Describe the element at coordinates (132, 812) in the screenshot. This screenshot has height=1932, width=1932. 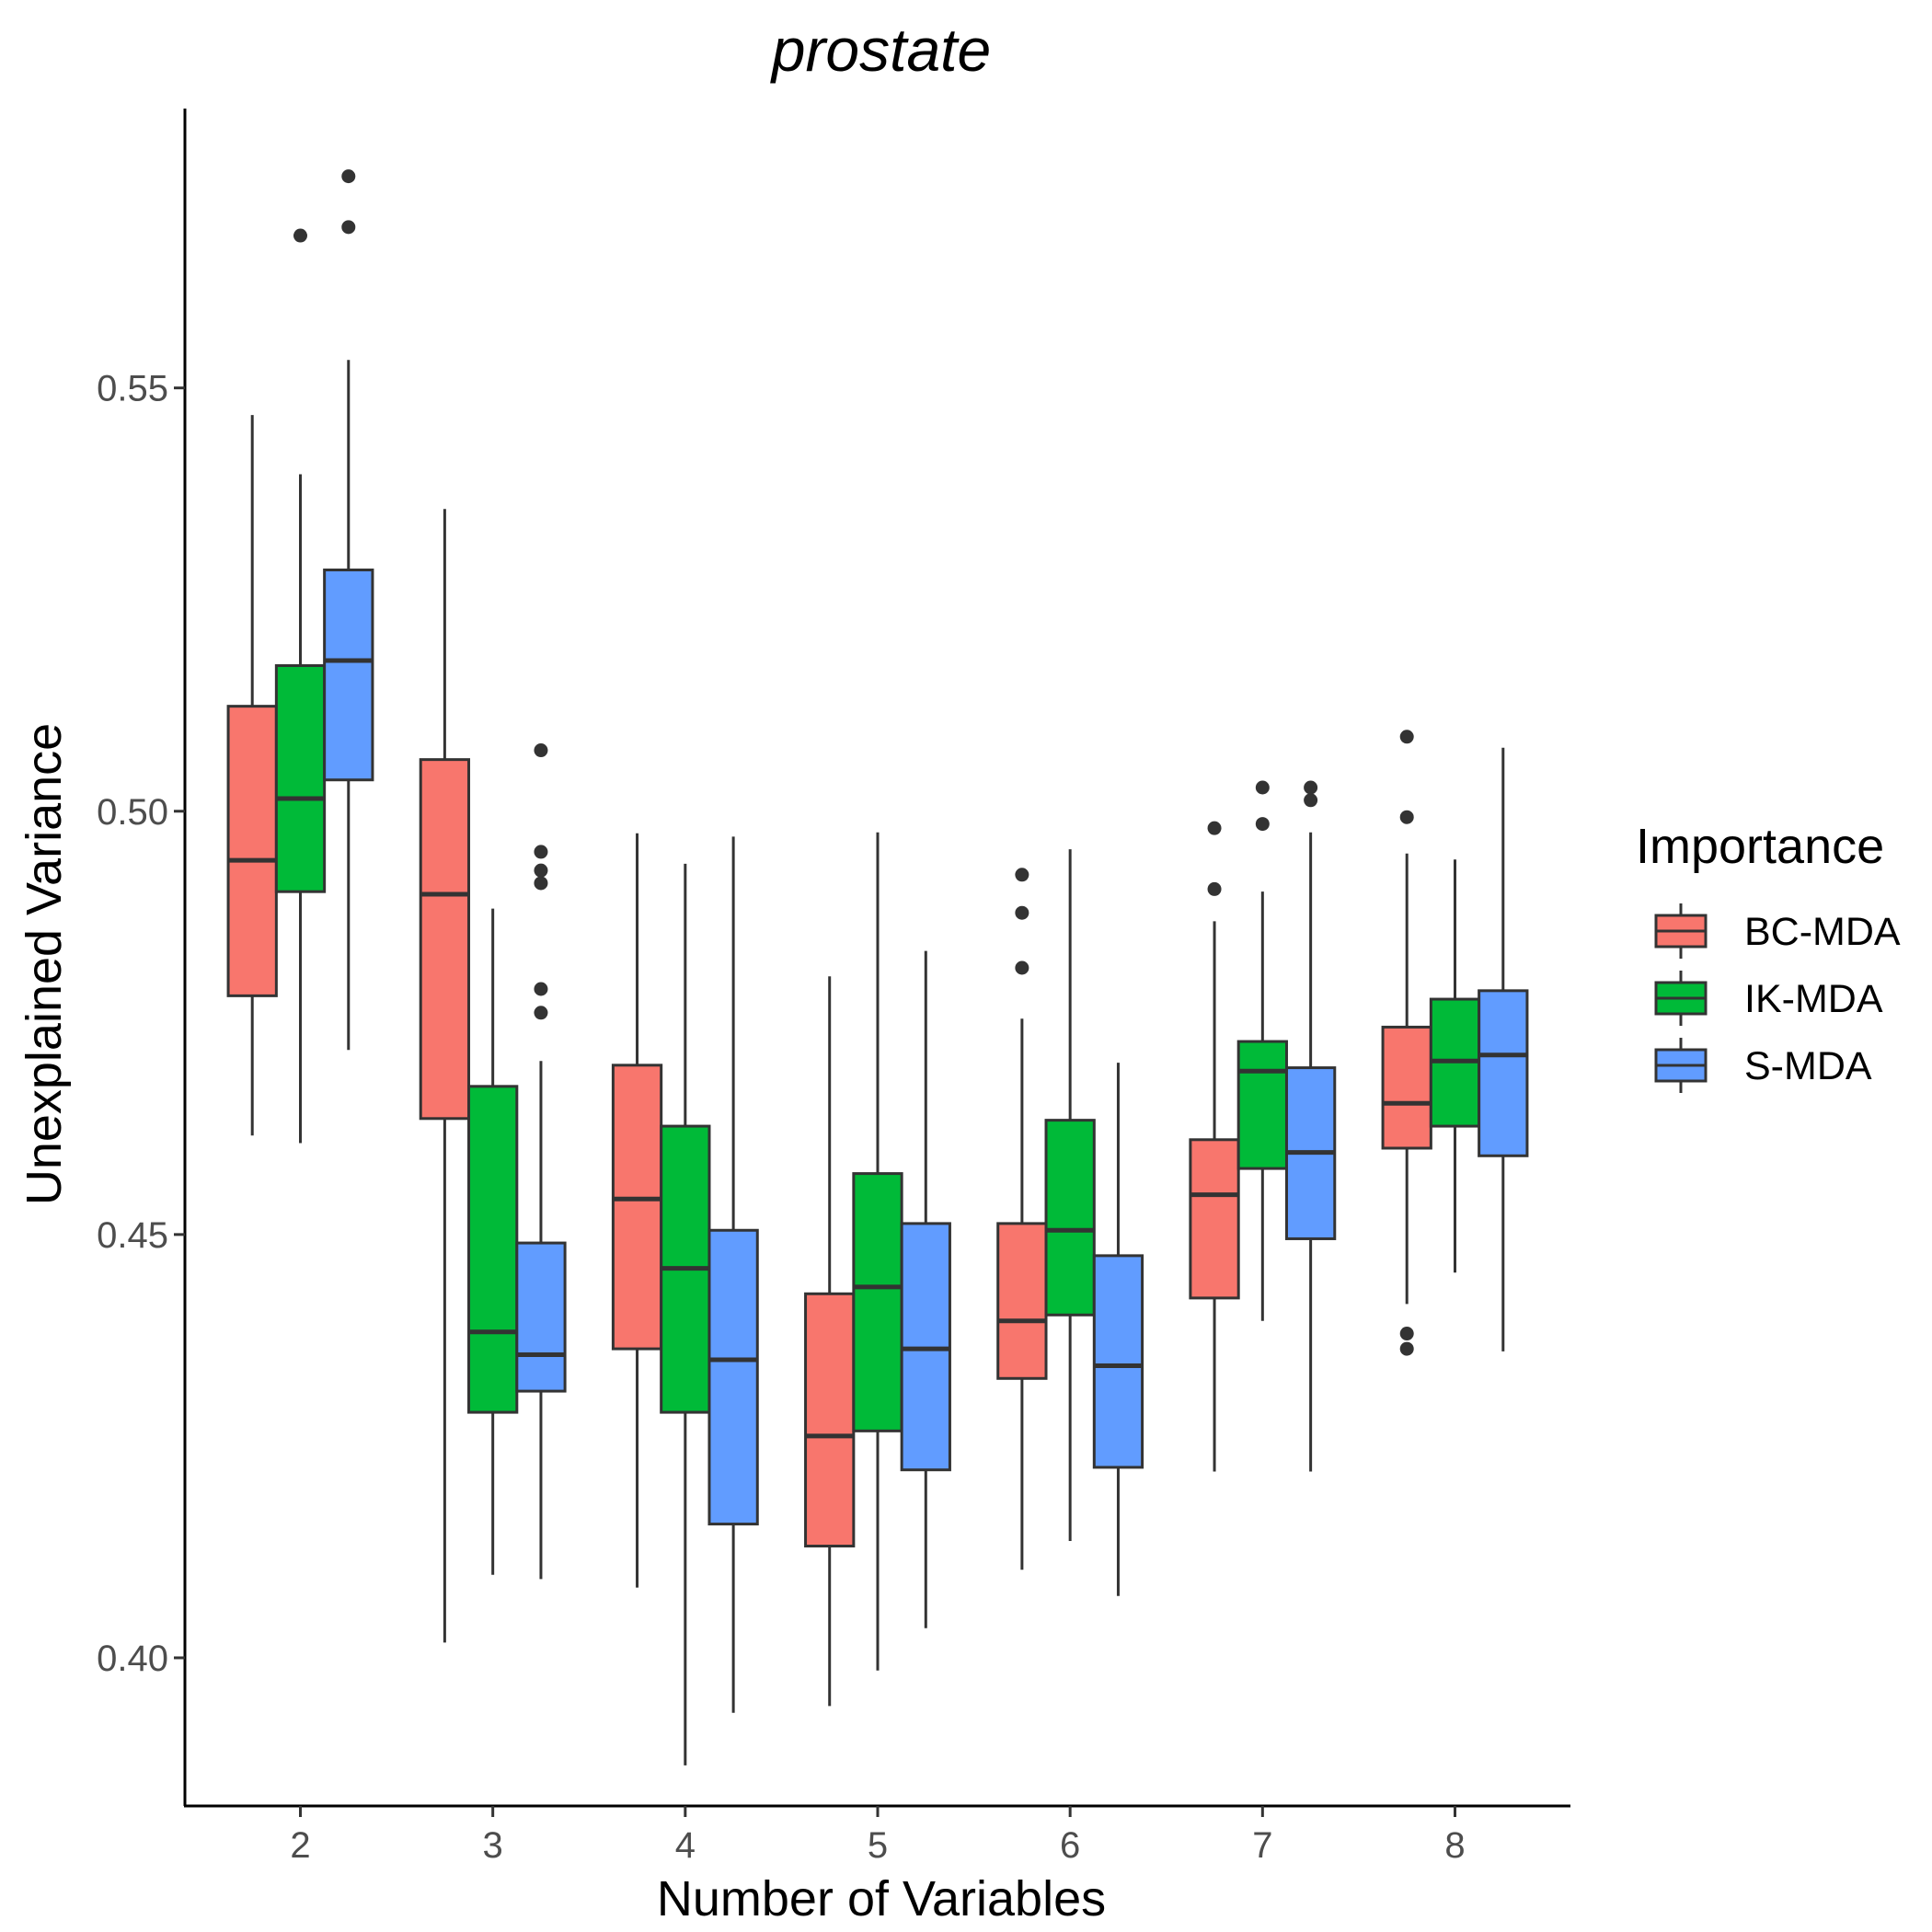
I see `y-tick-label: 0.50` at that location.